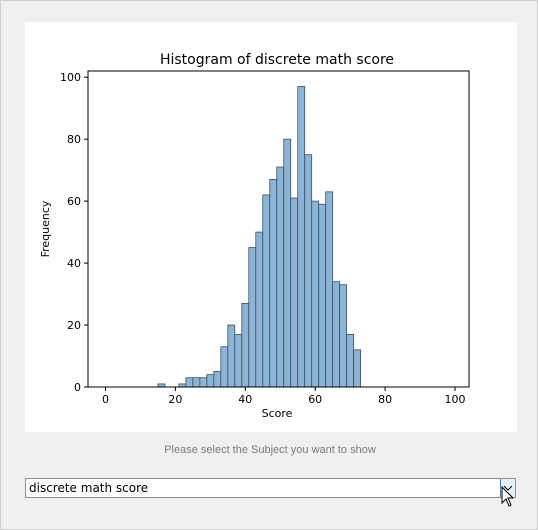 This screenshot has height=530, width=538. Describe the element at coordinates (277, 413) in the screenshot. I see `x-axis-label: Score` at that location.